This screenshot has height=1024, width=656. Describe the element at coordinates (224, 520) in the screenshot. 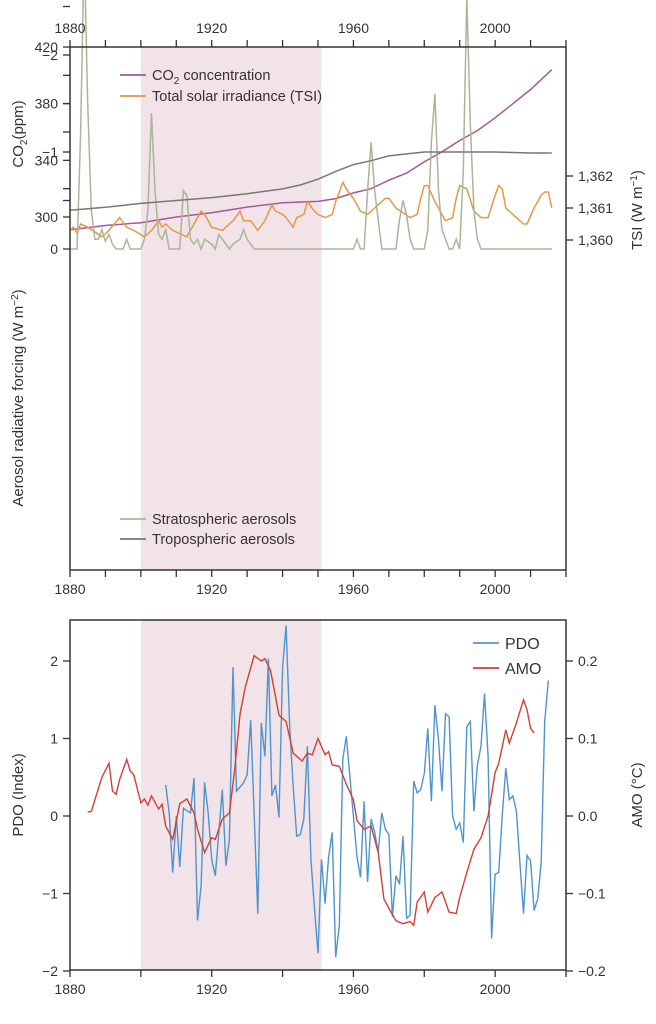

I see `legend-label: Stratospheric aerosols` at that location.